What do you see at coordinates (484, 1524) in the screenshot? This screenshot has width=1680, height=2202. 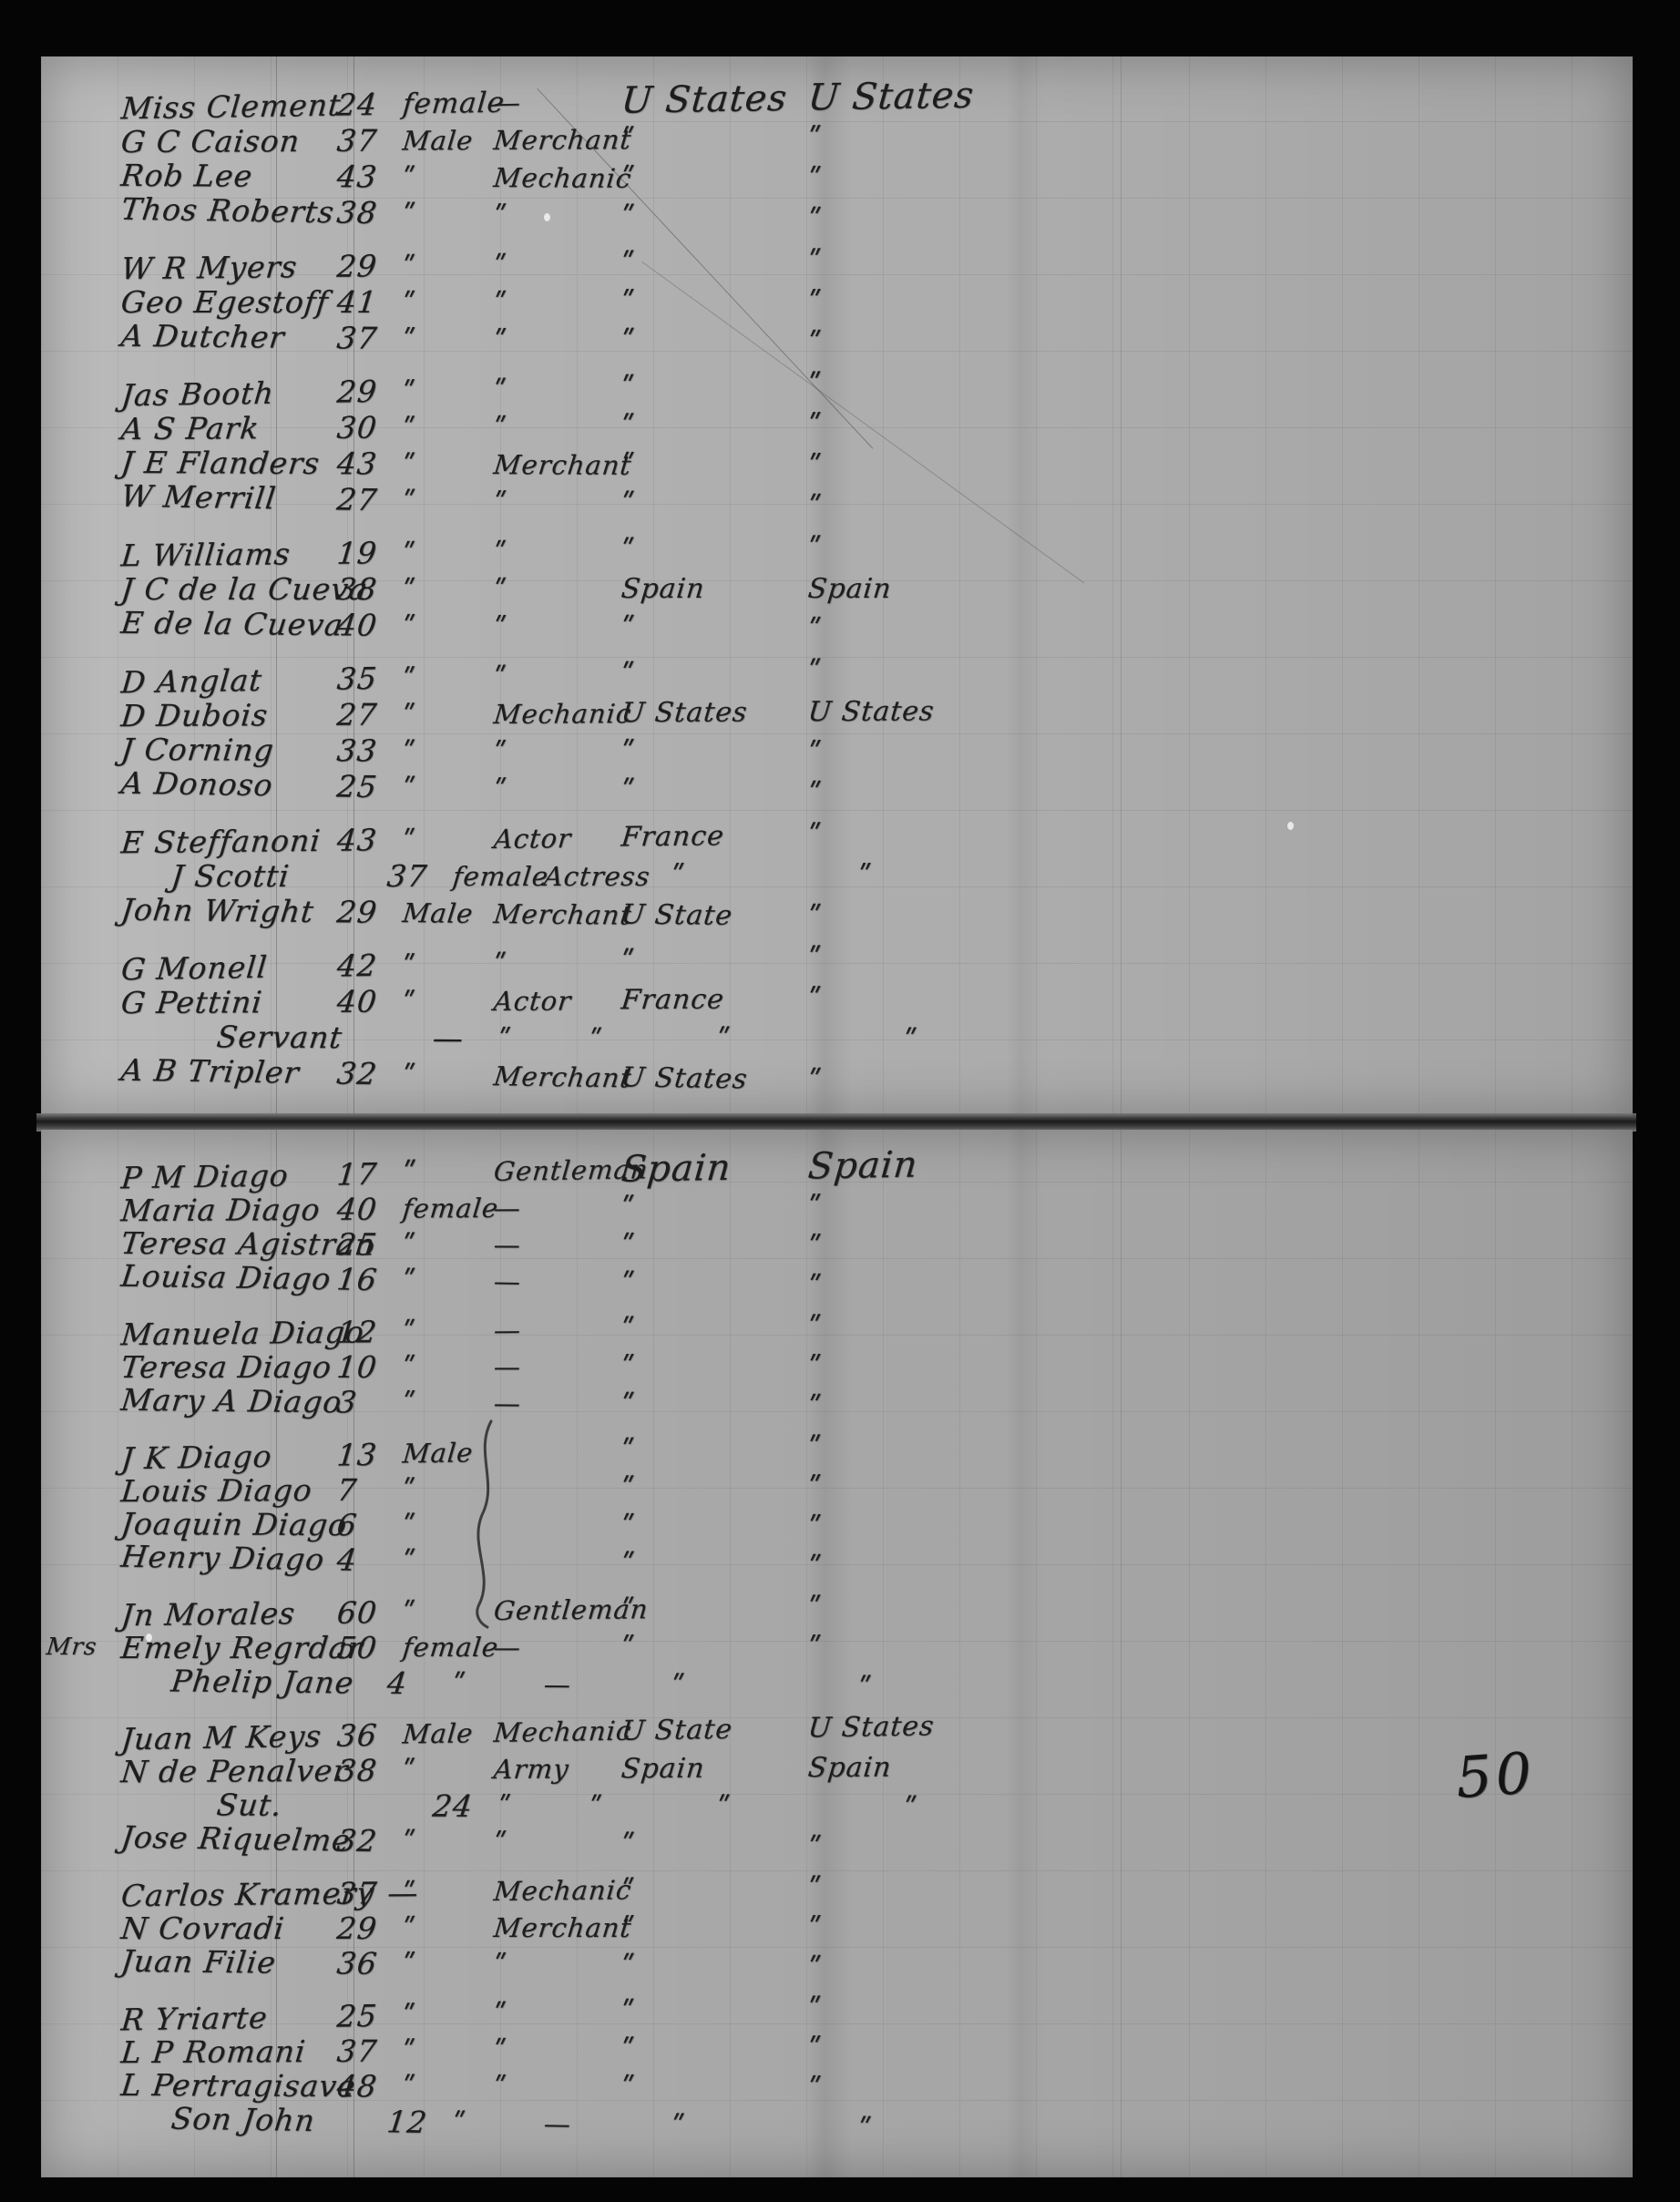 I see `grouping-brace-mark` at bounding box center [484, 1524].